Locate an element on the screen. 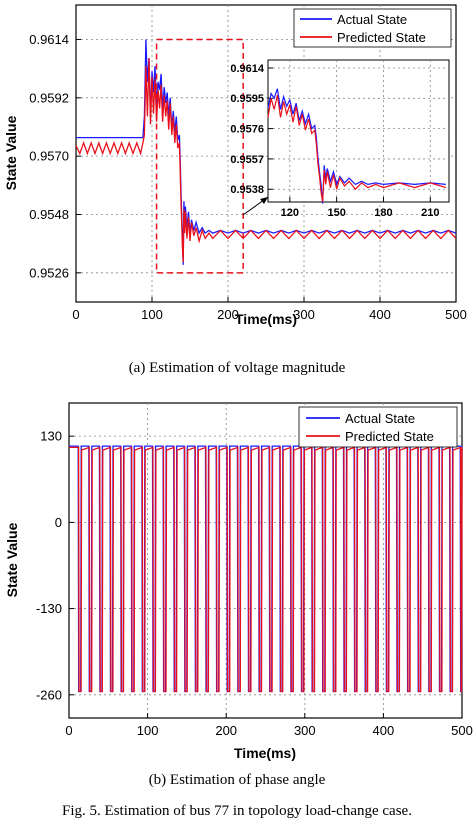 The width and height of the screenshot is (474, 821). chart-b-xlabel: Time(ms) is located at coordinates (265, 753).